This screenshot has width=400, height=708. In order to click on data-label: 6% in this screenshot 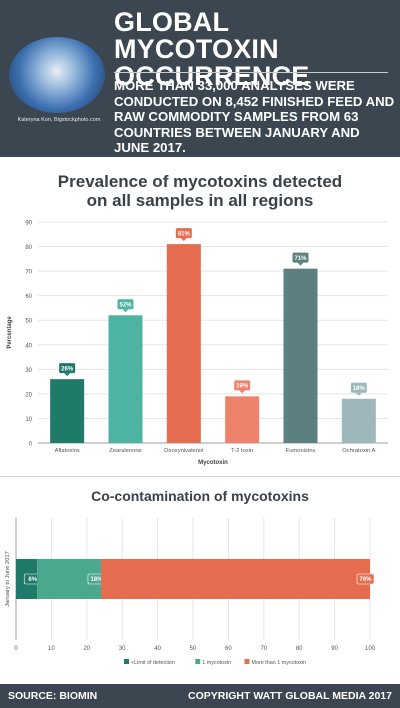, I will do `click(32, 580)`.